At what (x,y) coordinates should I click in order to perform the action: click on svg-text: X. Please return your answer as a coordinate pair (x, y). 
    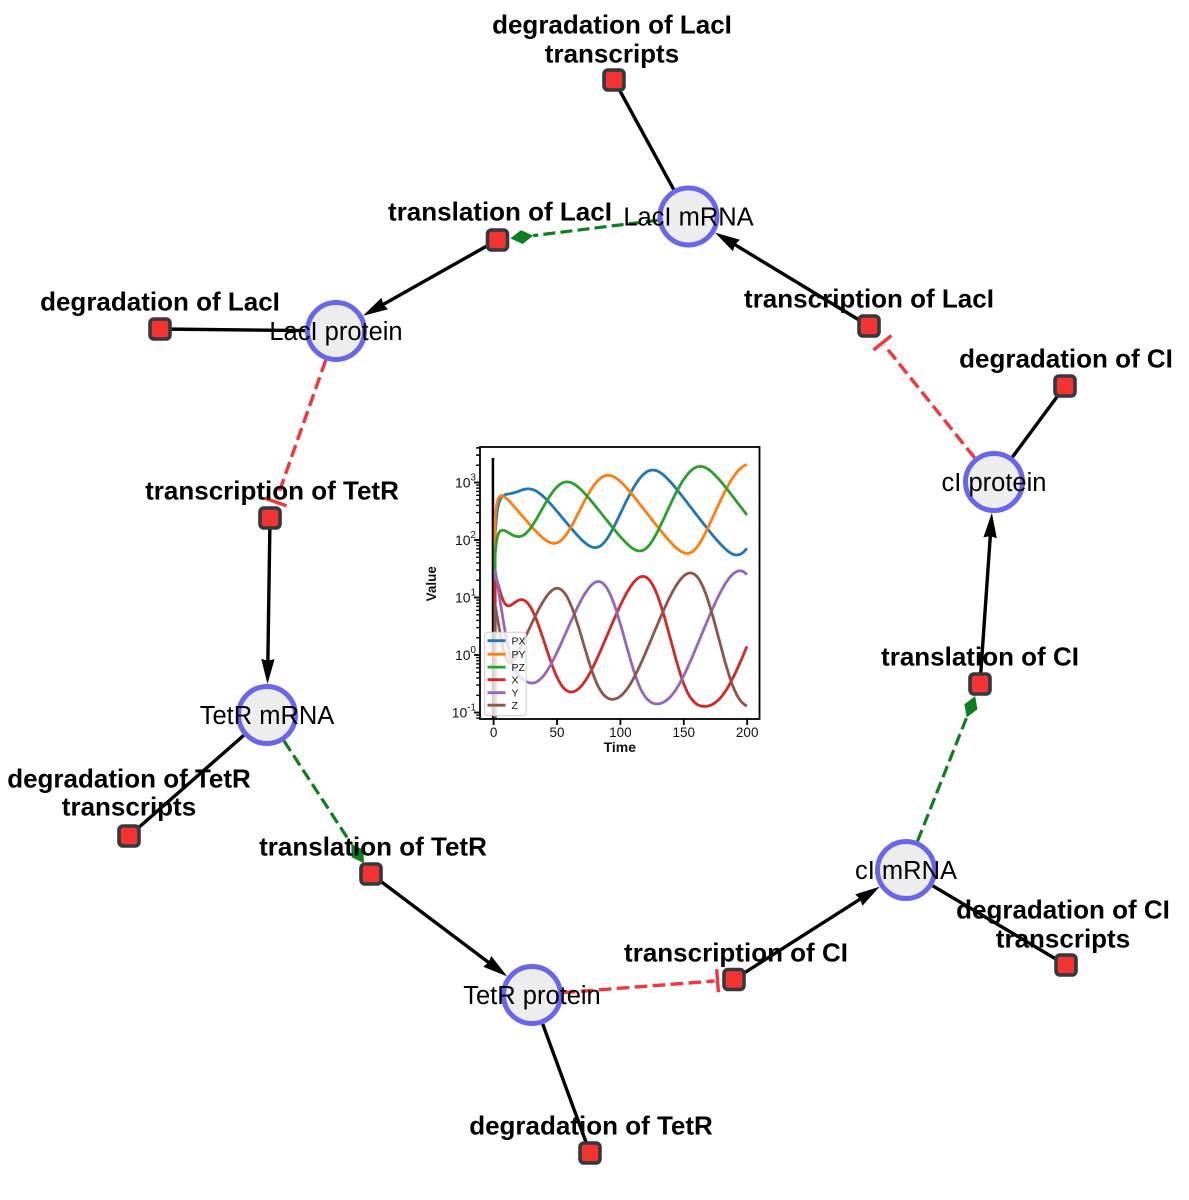
    Looking at the image, I should click on (515, 681).